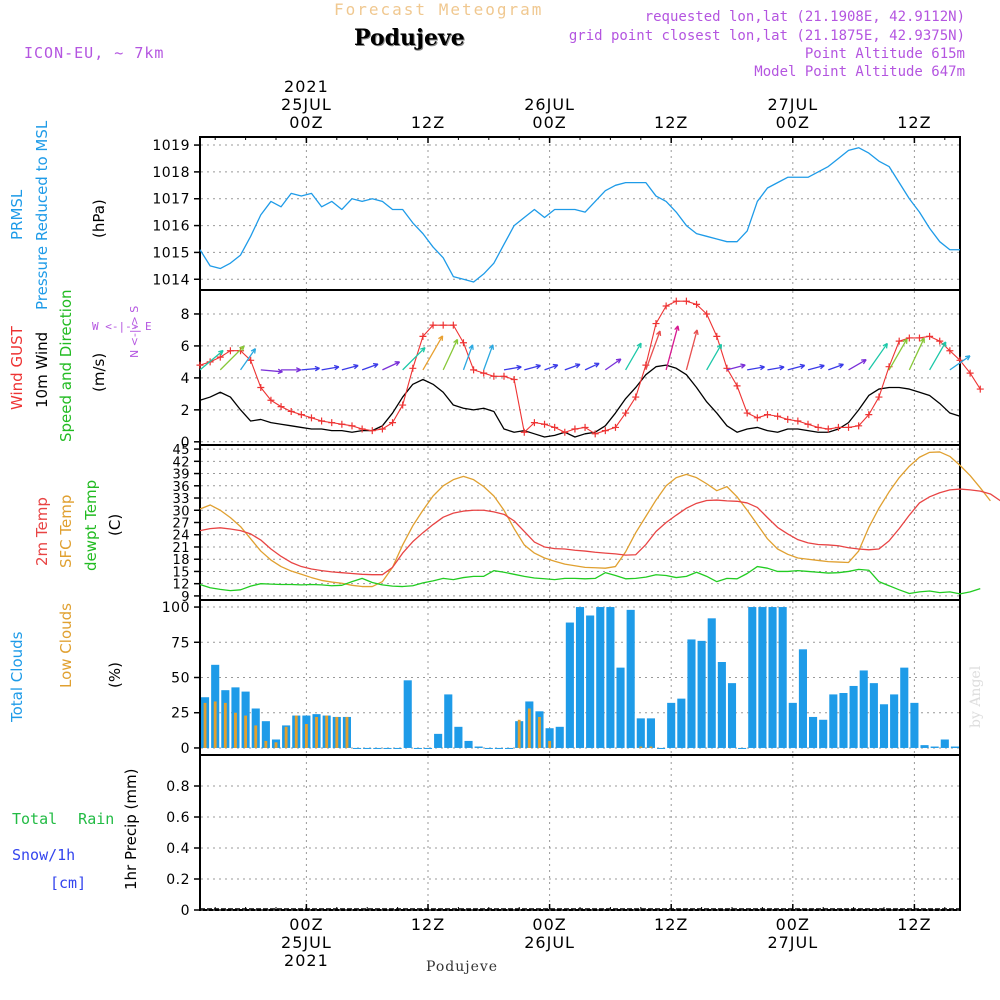 The height and width of the screenshot is (1000, 1000). Describe the element at coordinates (428, 924) in the screenshot. I see `bottom-hour-label: 12Z` at that location.